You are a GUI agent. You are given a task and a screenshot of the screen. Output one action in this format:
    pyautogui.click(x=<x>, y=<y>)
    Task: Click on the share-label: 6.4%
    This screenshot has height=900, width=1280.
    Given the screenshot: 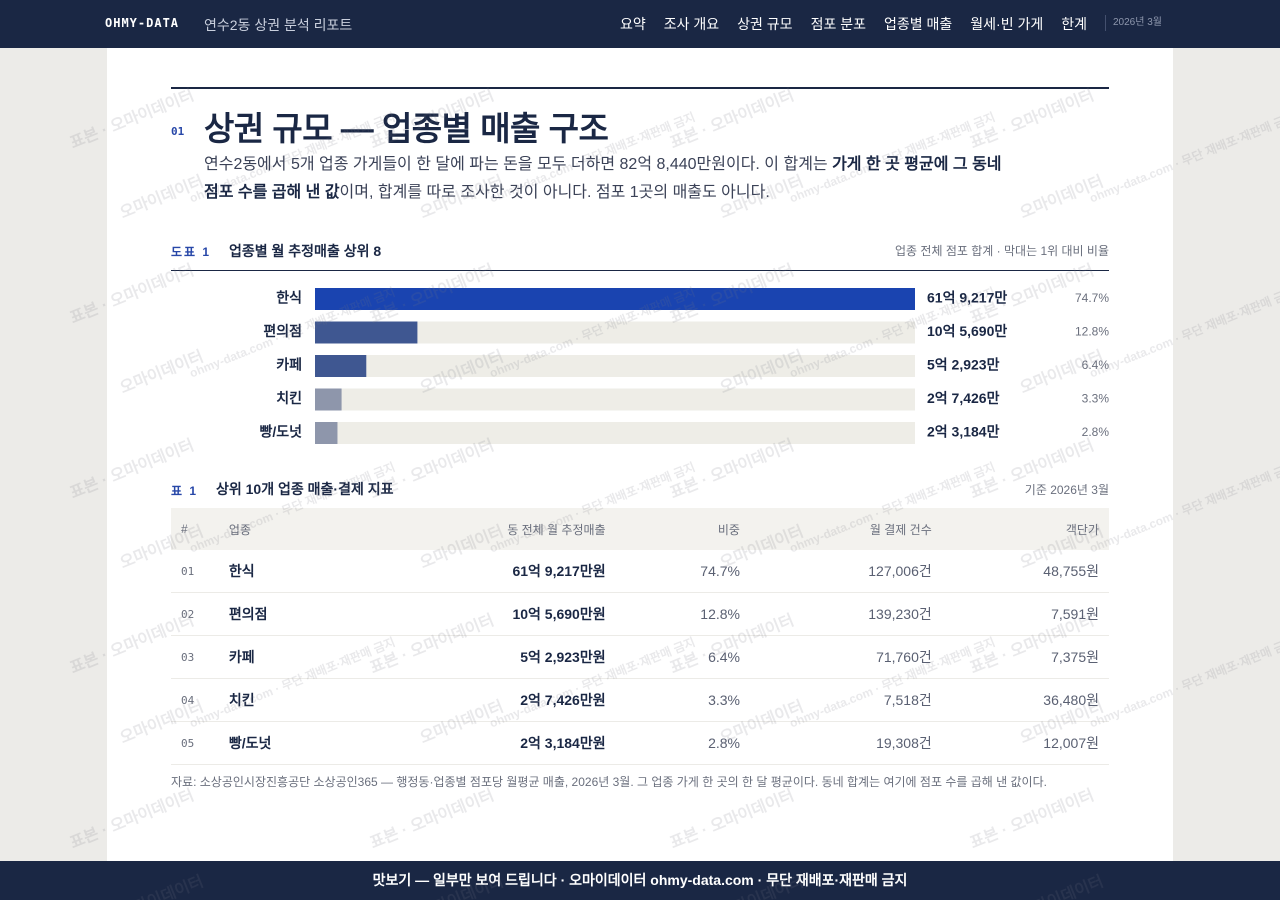 What is the action you would take?
    pyautogui.click(x=1095, y=365)
    